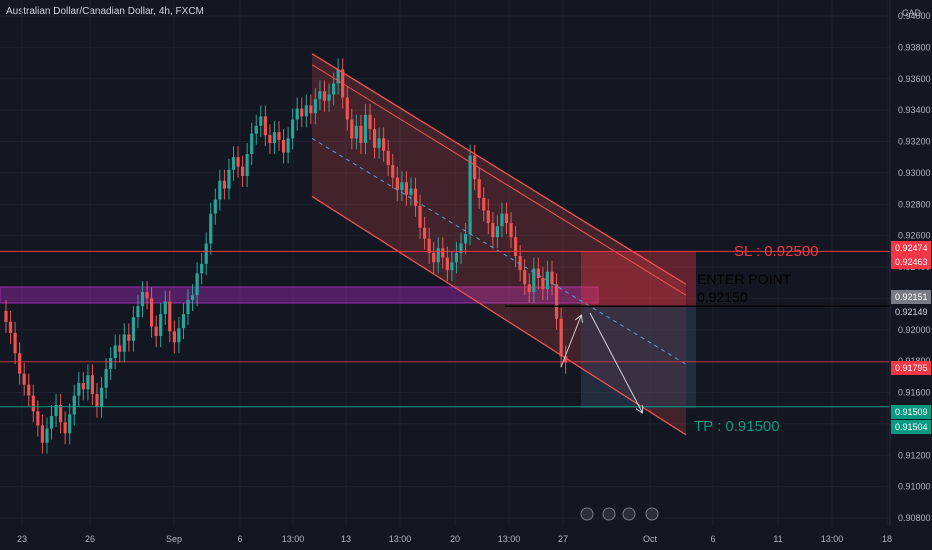 The image size is (932, 550). I want to click on price-label: 0.91504, so click(911, 427).